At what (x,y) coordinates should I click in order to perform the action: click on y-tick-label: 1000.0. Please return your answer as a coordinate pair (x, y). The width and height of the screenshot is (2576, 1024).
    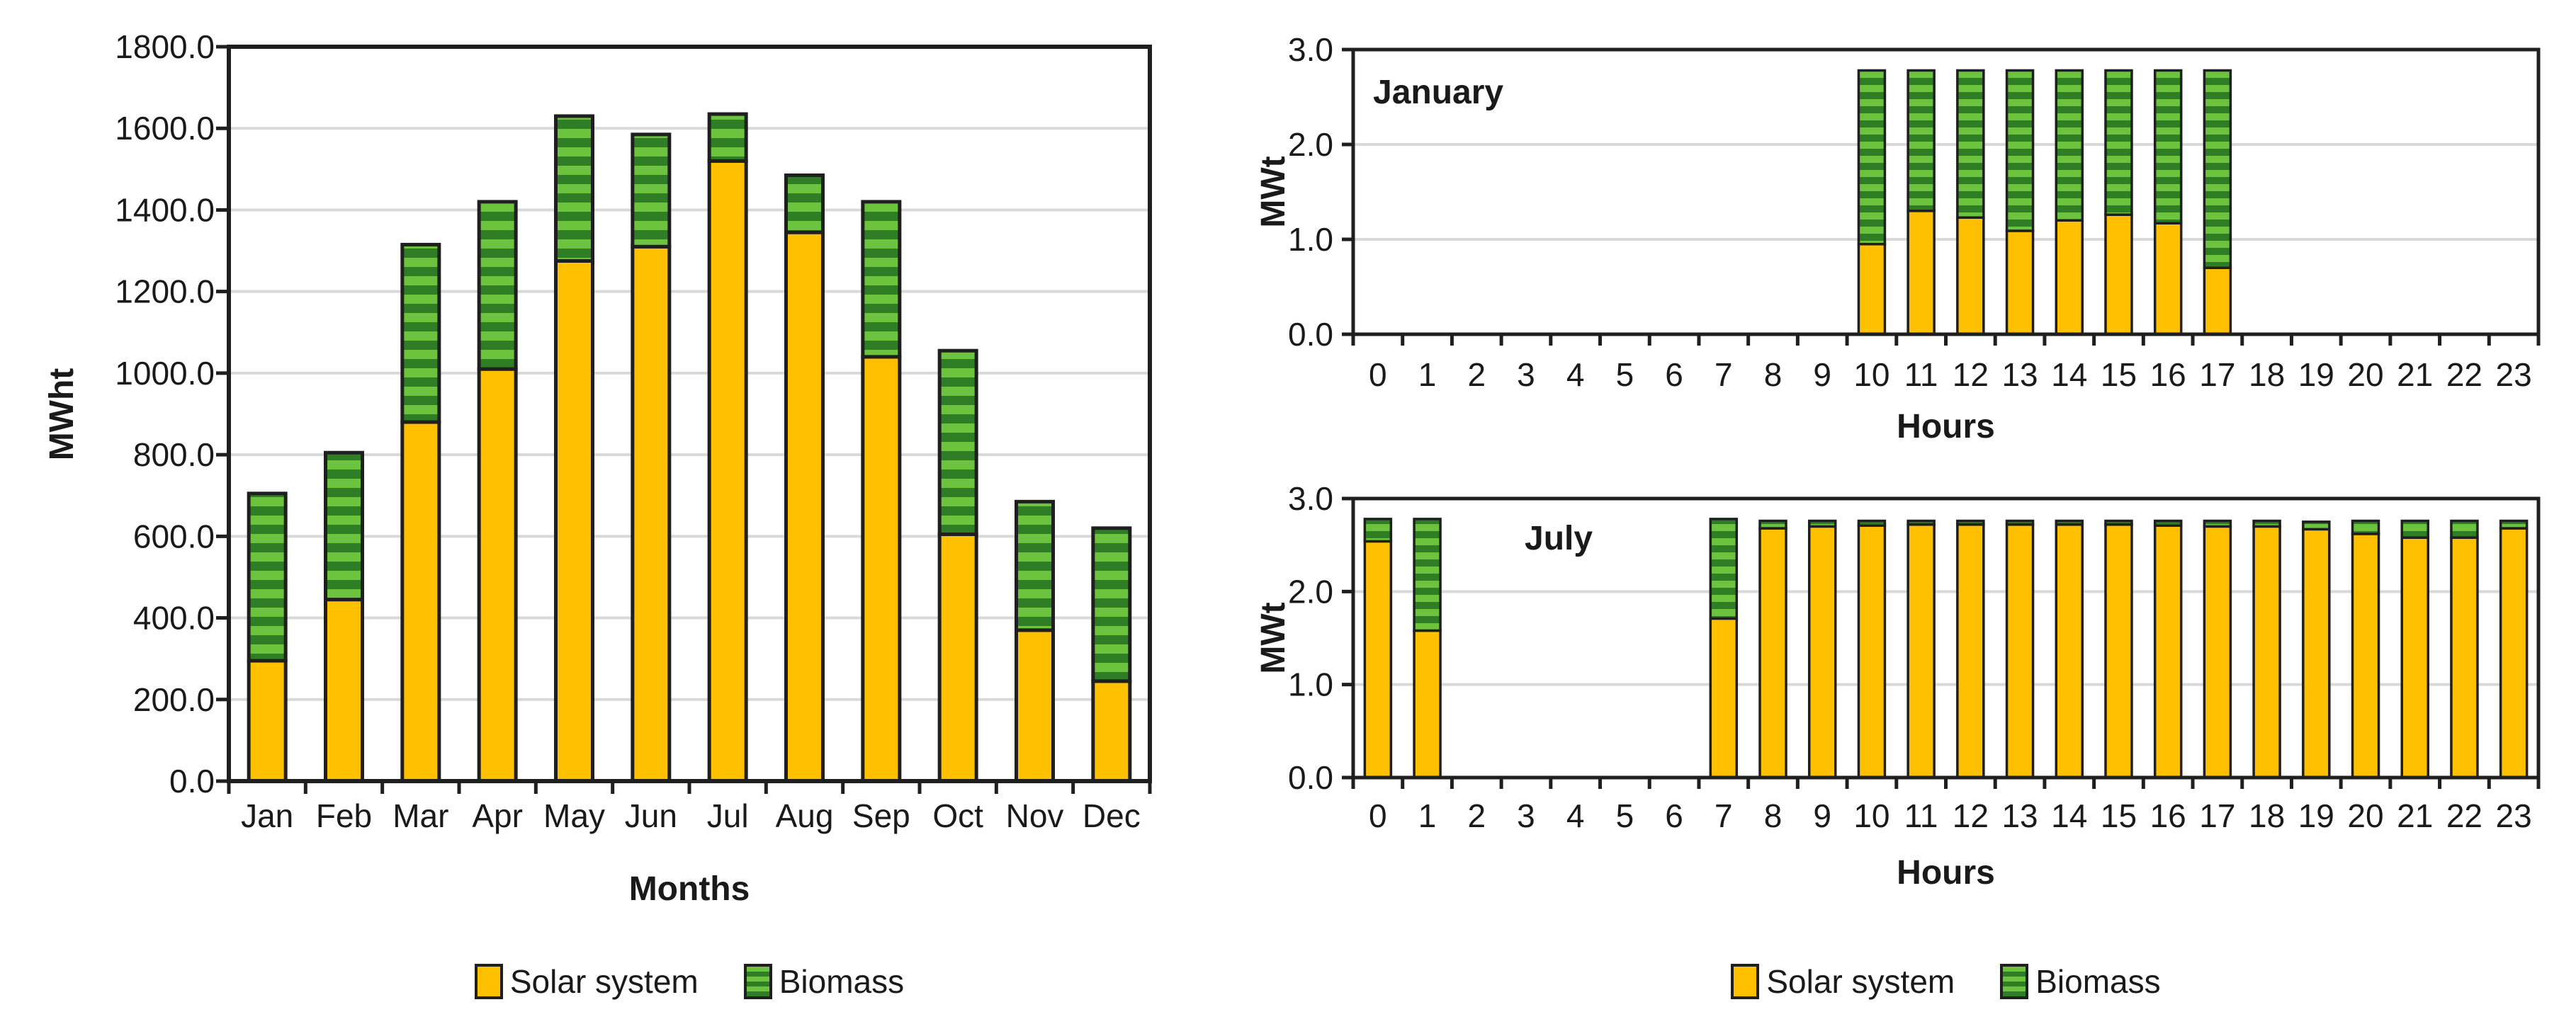
    Looking at the image, I should click on (165, 373).